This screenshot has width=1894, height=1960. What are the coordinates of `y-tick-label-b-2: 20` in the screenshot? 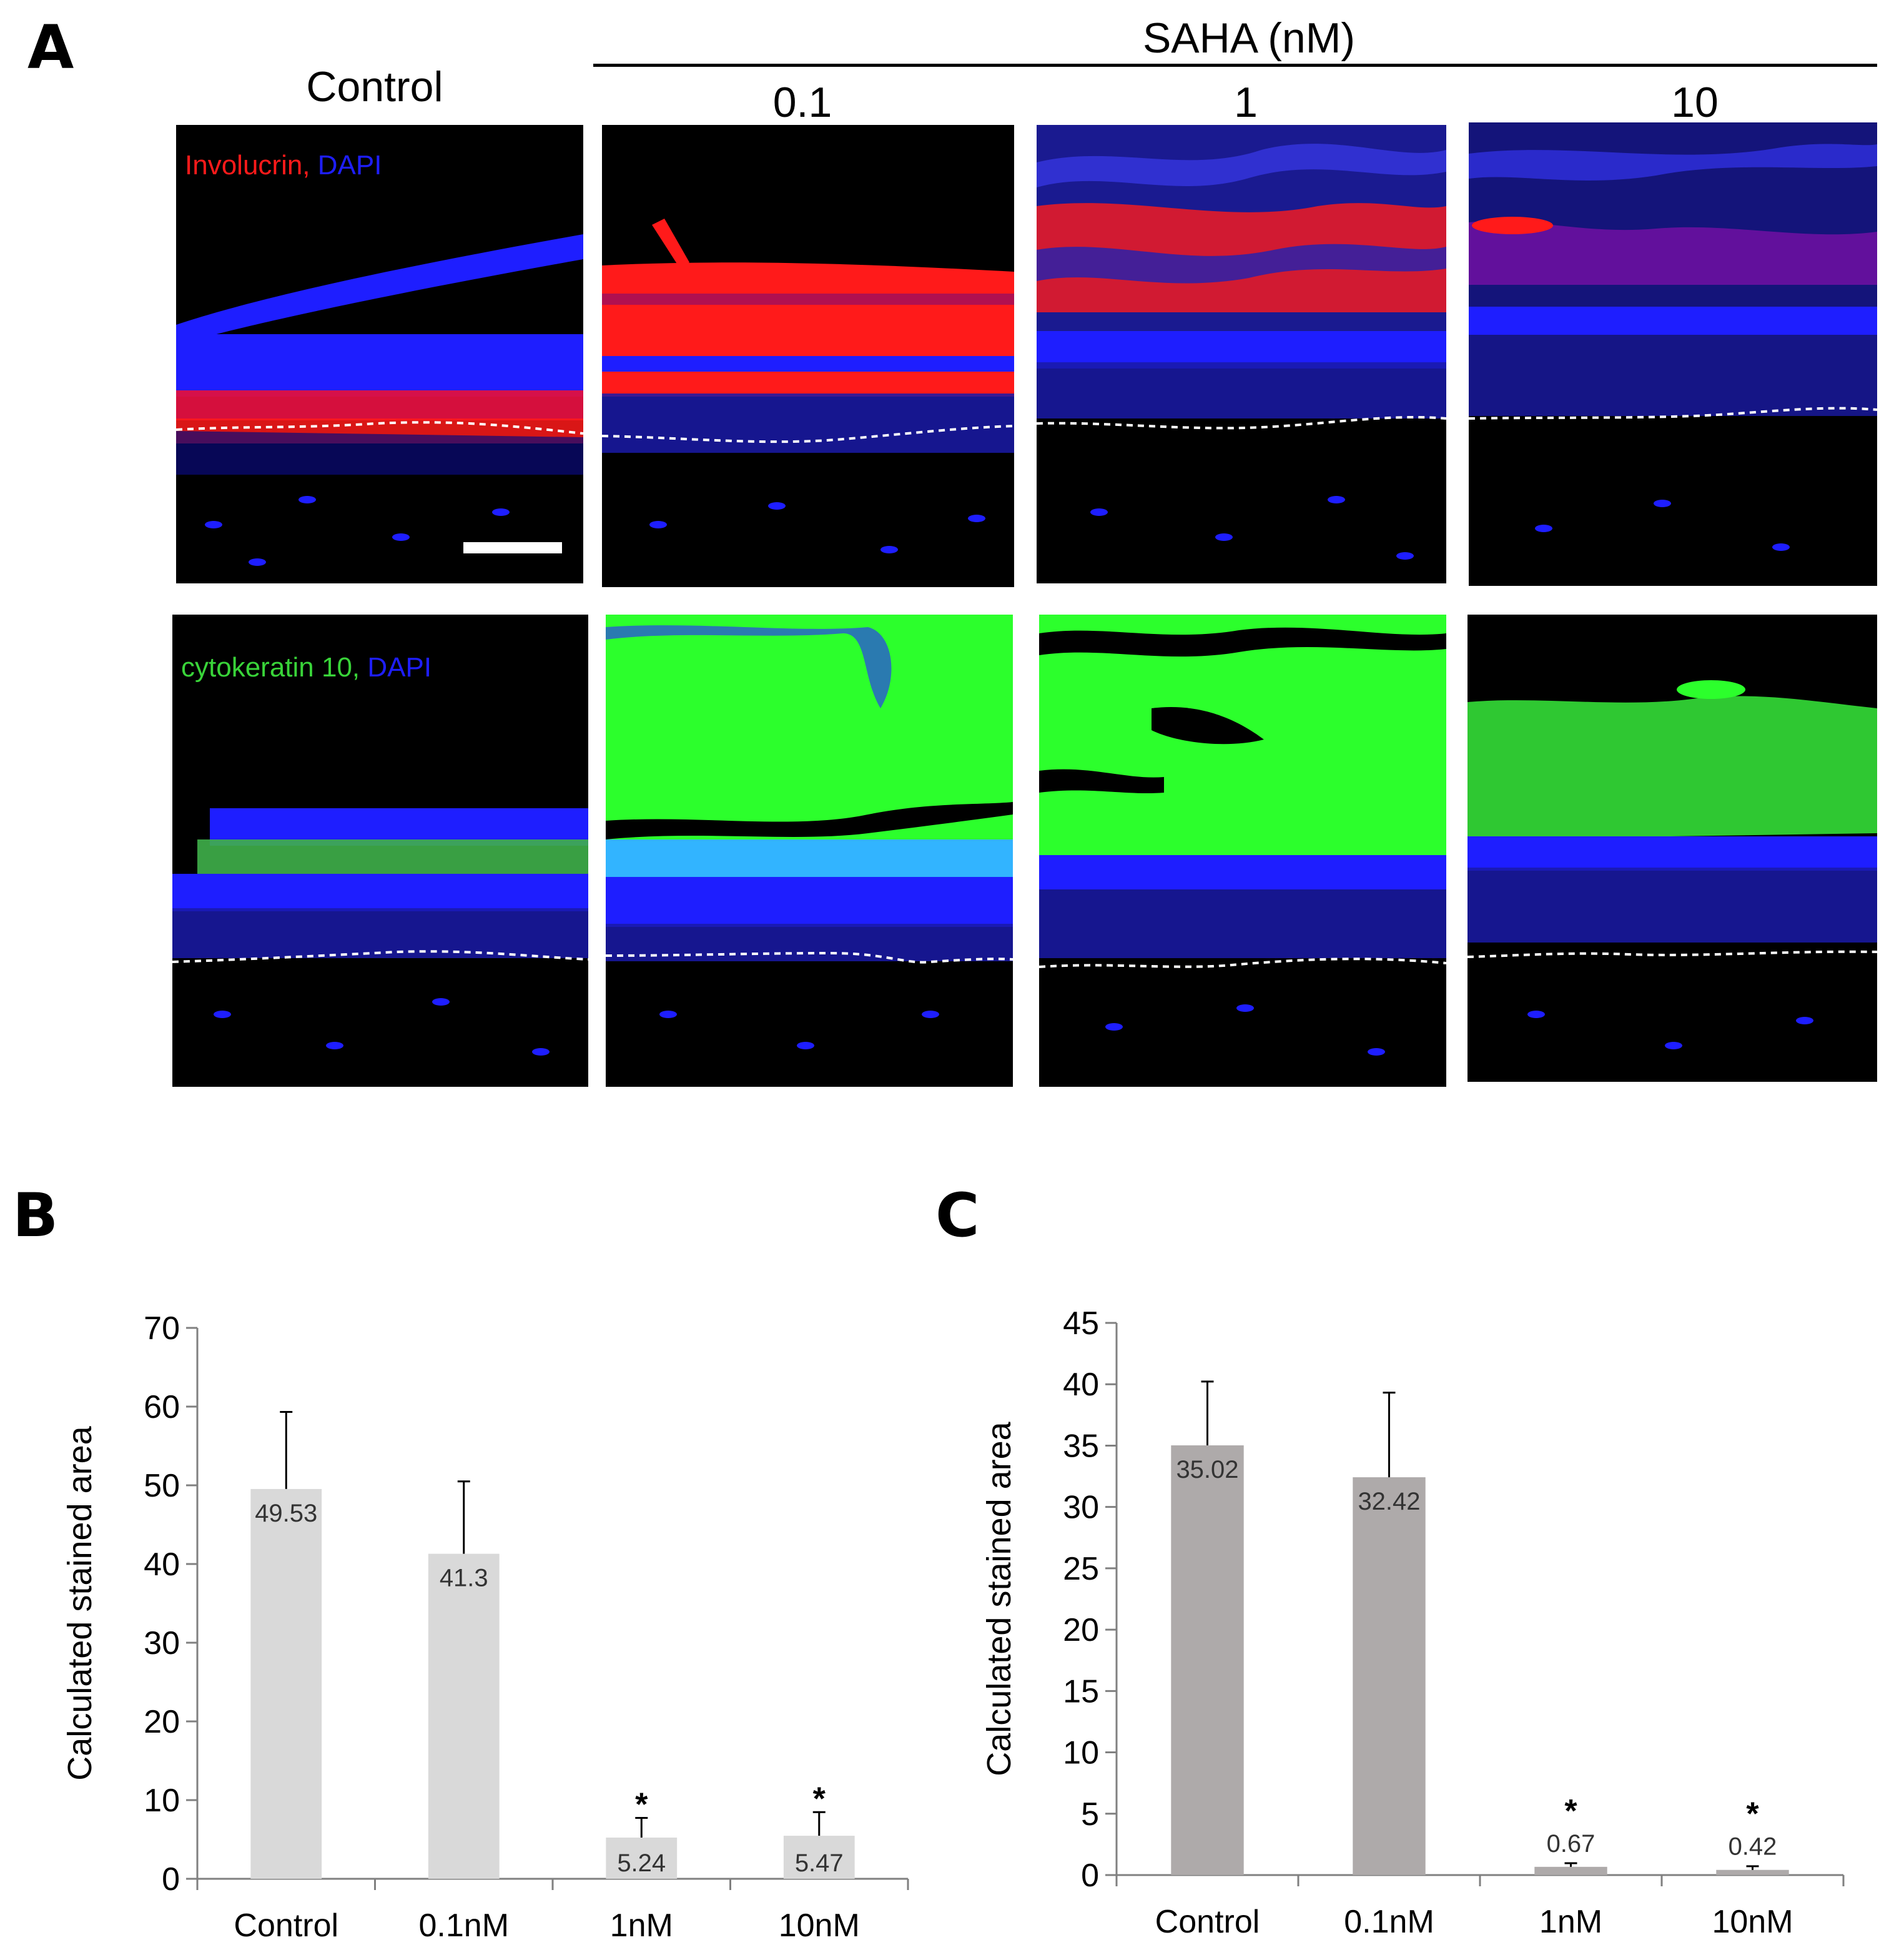 It's located at (162, 1722).